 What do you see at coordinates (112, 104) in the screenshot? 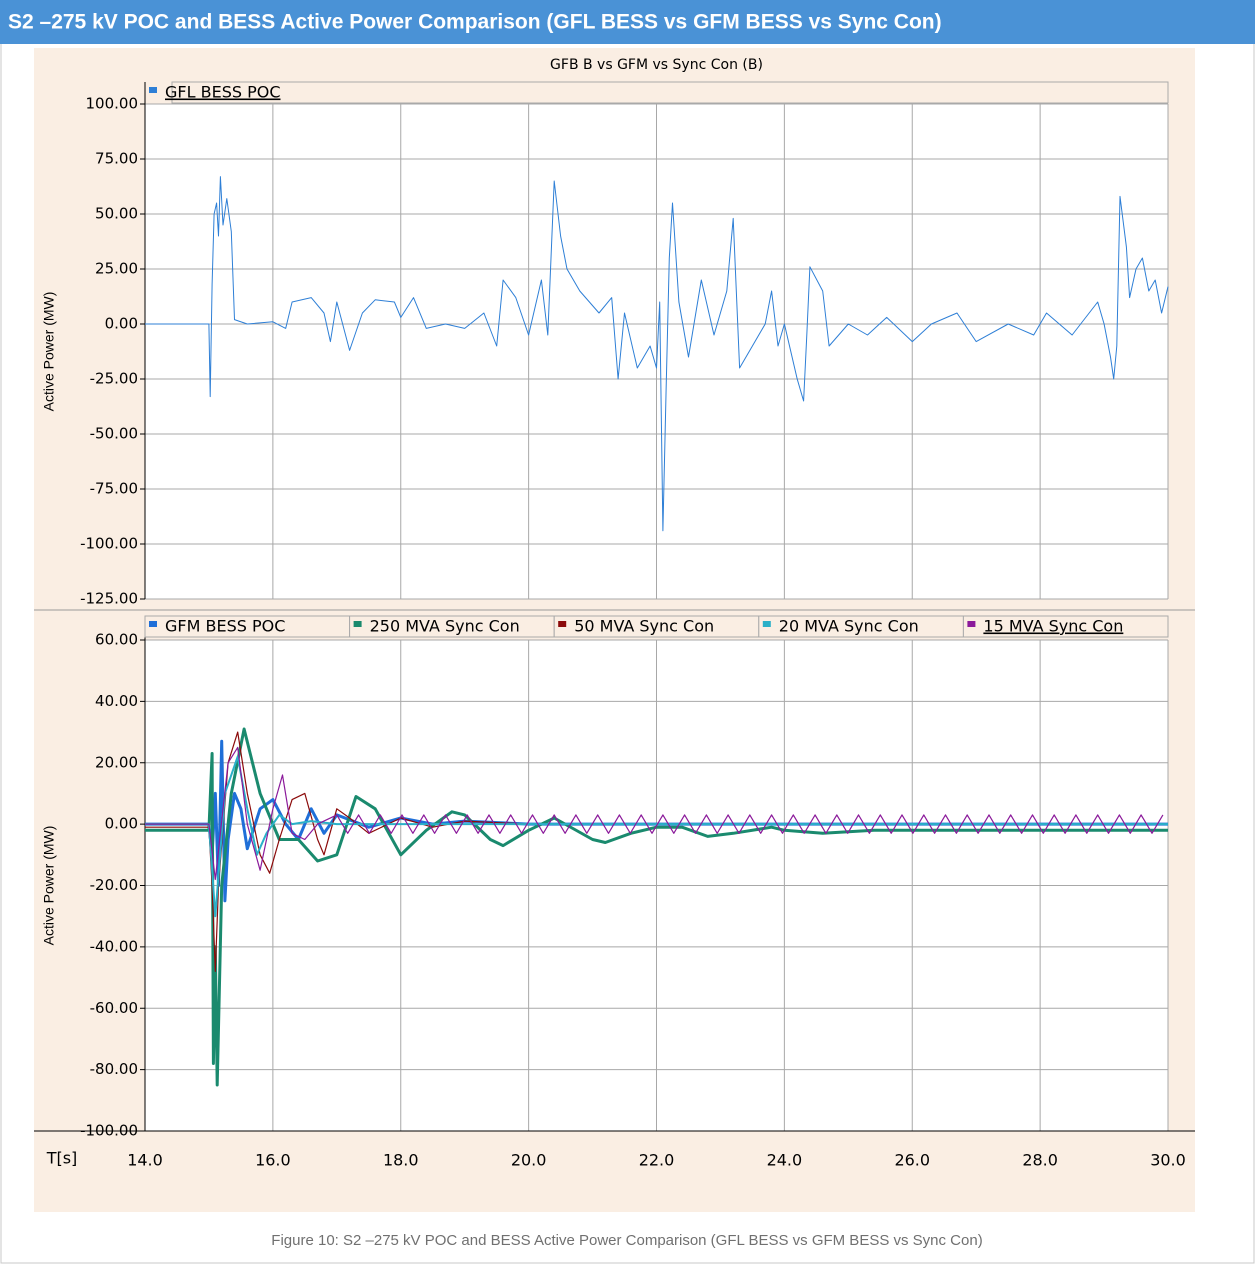
I see `y-tick-label: 100.00` at bounding box center [112, 104].